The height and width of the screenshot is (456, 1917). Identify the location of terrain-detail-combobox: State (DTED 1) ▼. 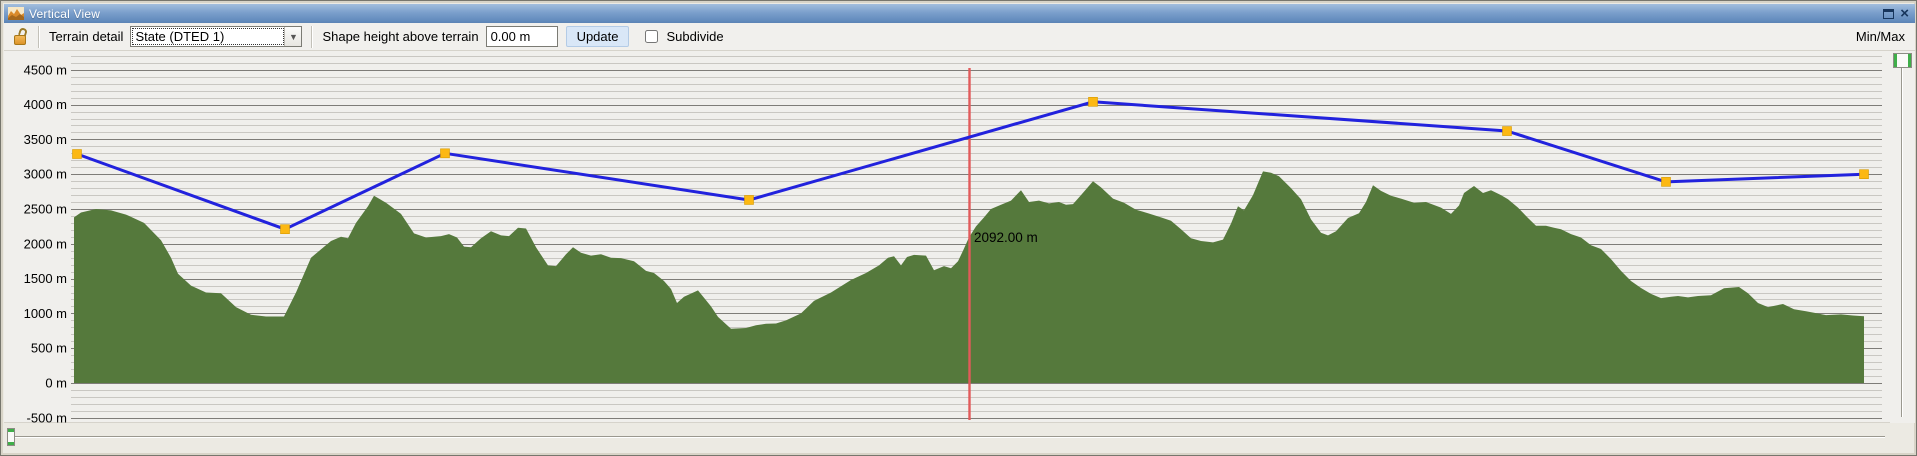
(216, 36).